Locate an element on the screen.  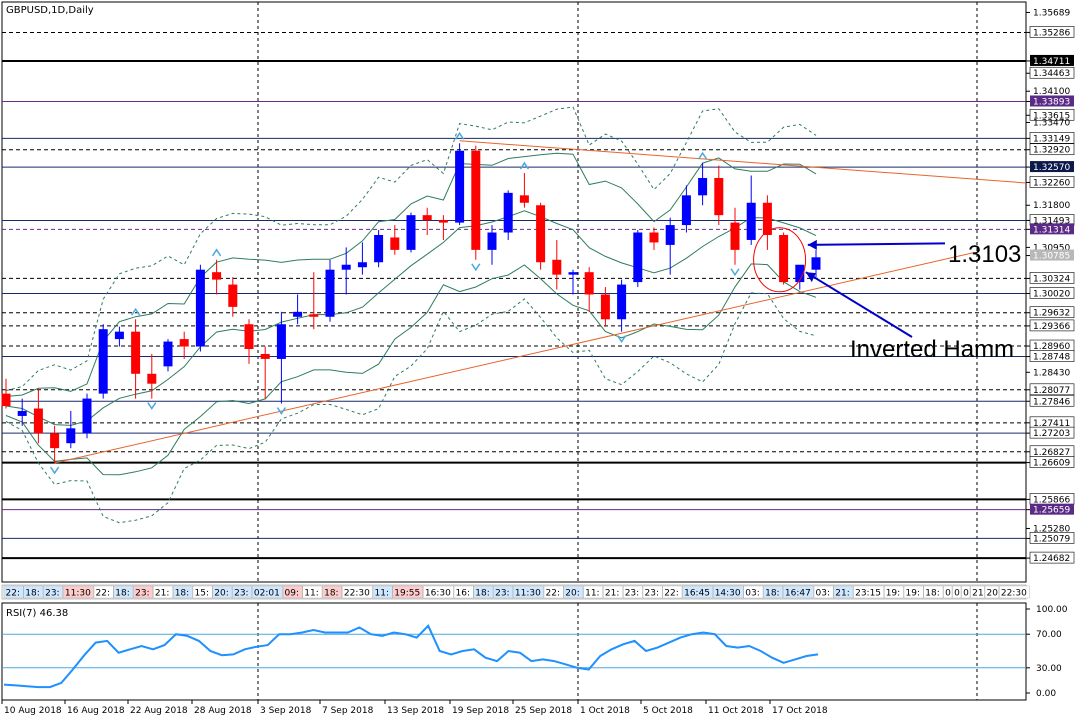
event-time-label: 03: is located at coordinates (752, 594).